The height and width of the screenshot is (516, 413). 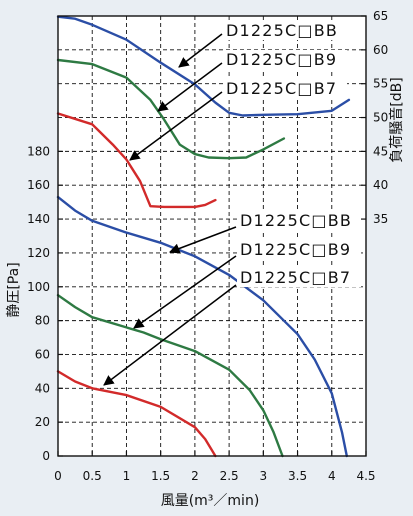 What do you see at coordinates (380, 16) in the screenshot?
I see `y2-tick-label: 65` at bounding box center [380, 16].